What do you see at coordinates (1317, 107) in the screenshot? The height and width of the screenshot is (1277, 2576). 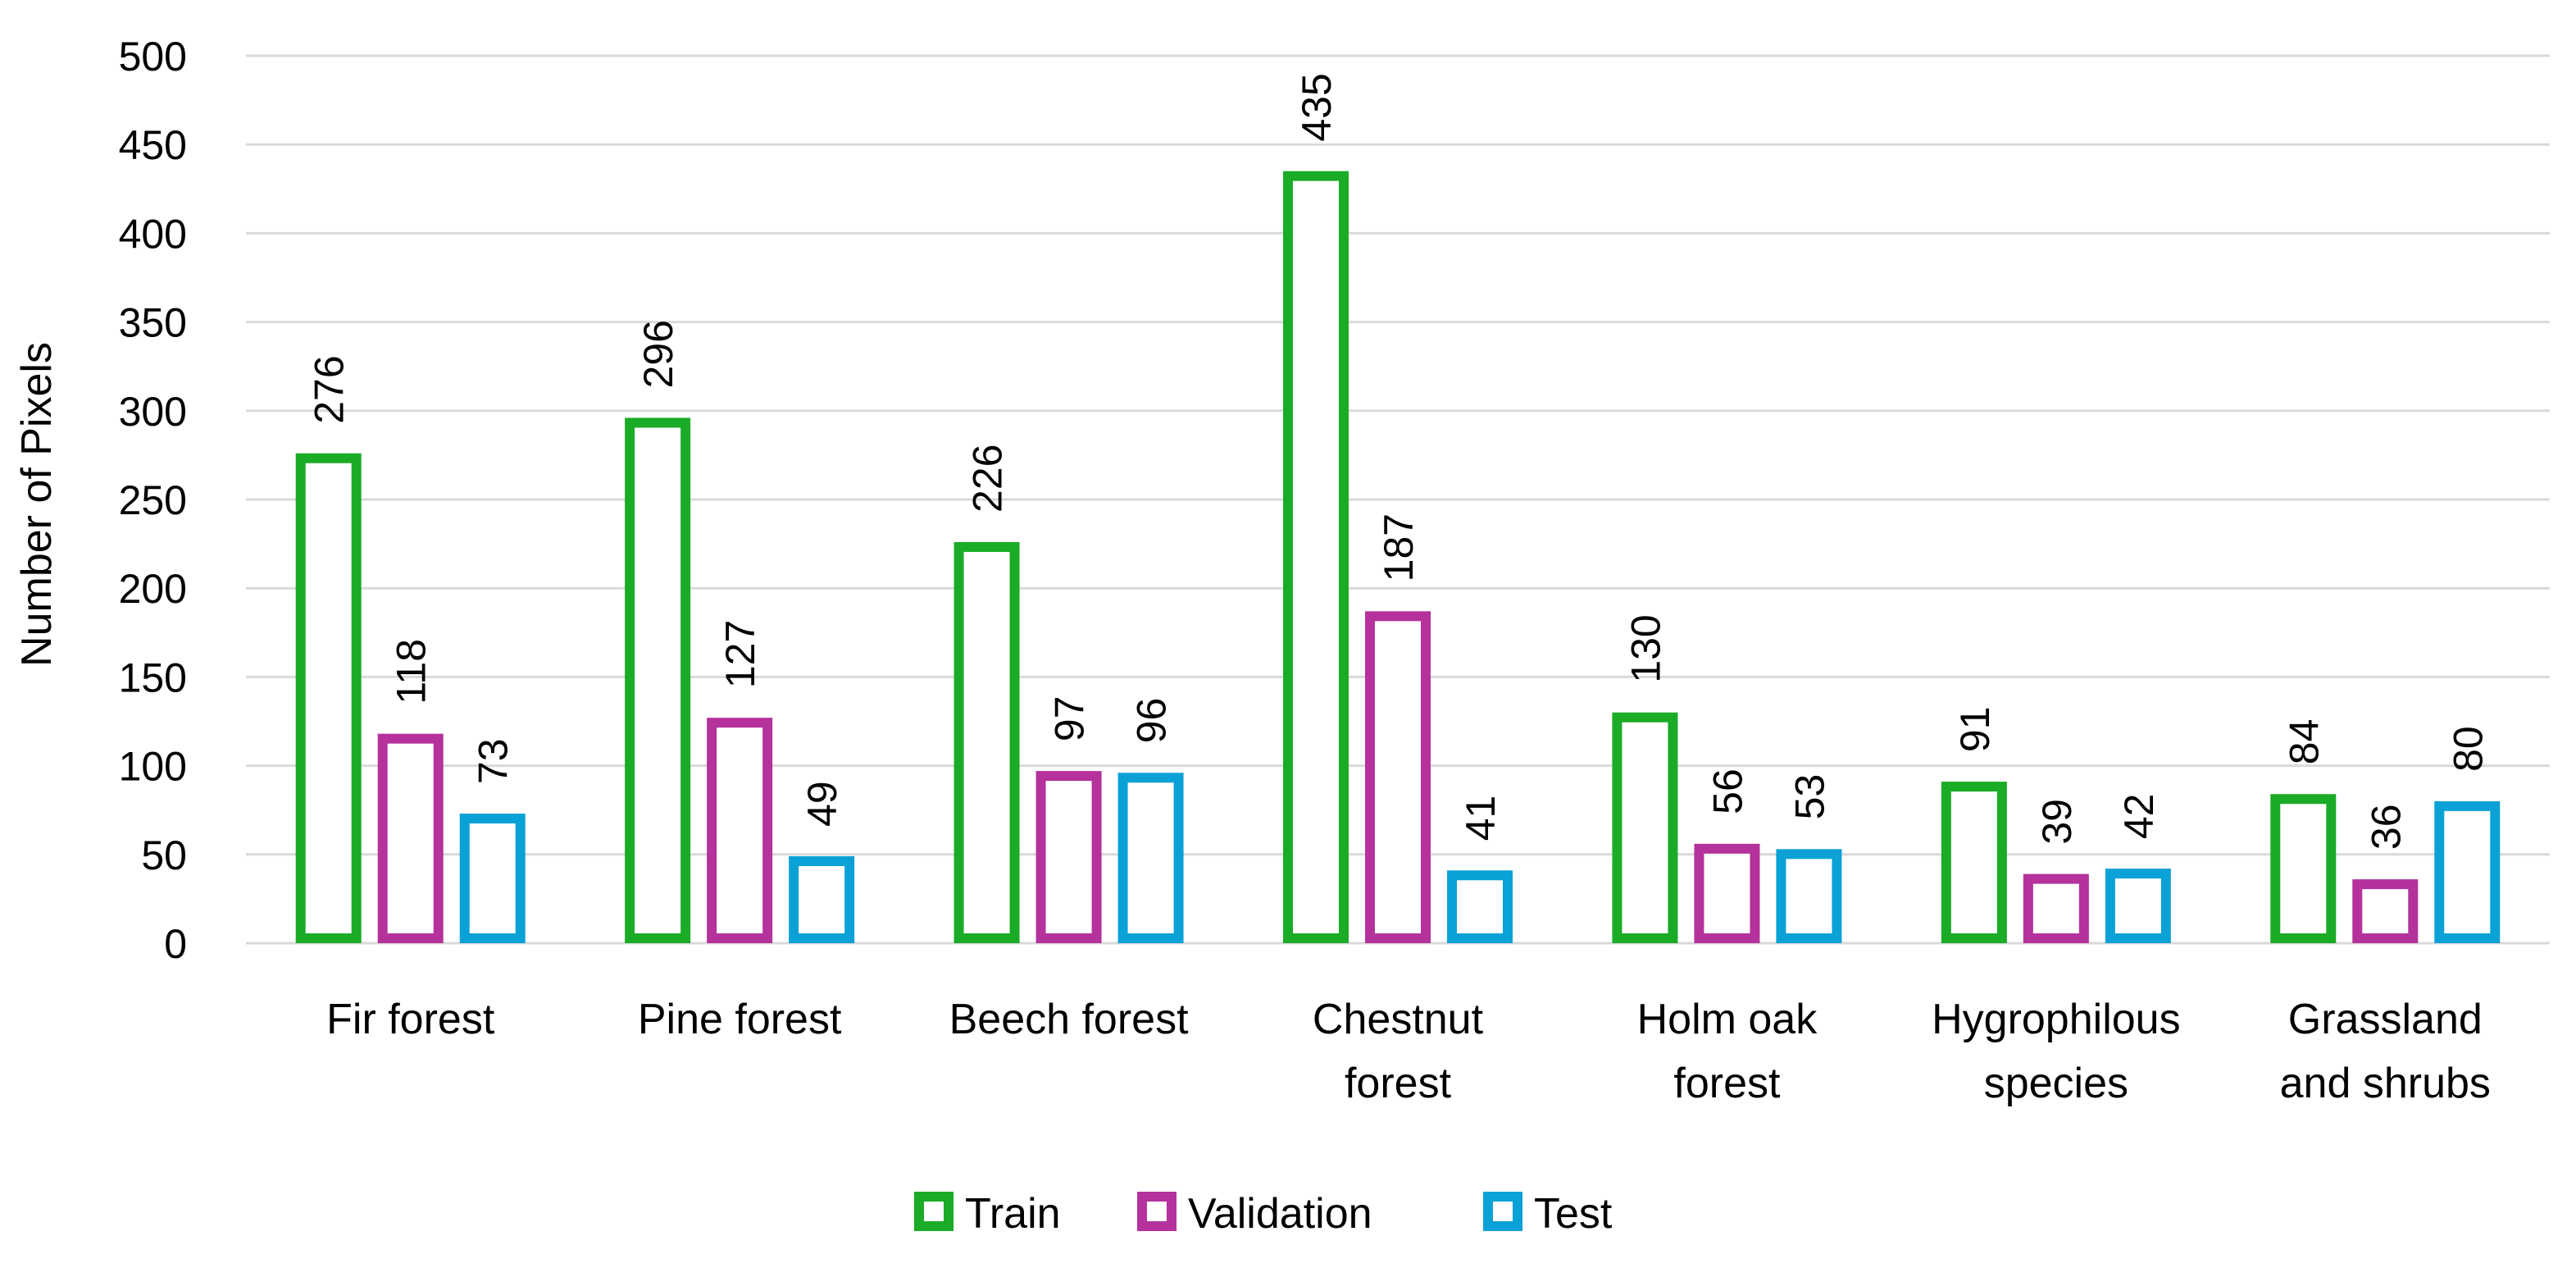 I see `data-label: 435` at bounding box center [1317, 107].